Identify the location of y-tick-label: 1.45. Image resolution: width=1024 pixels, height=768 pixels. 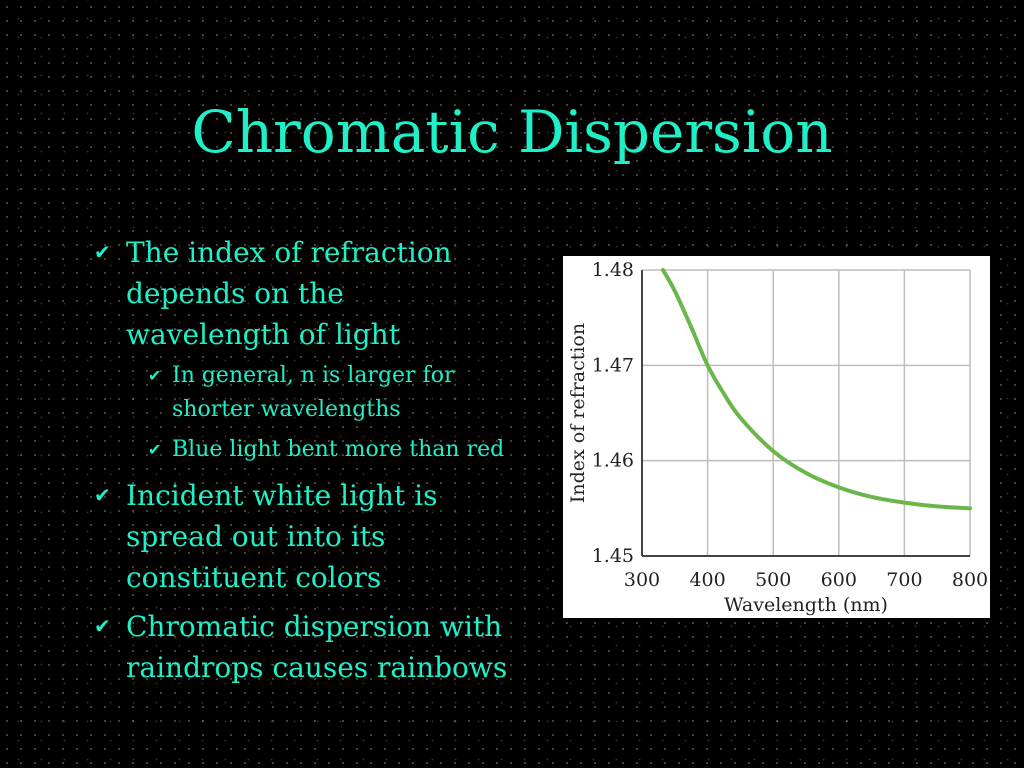
(613, 556).